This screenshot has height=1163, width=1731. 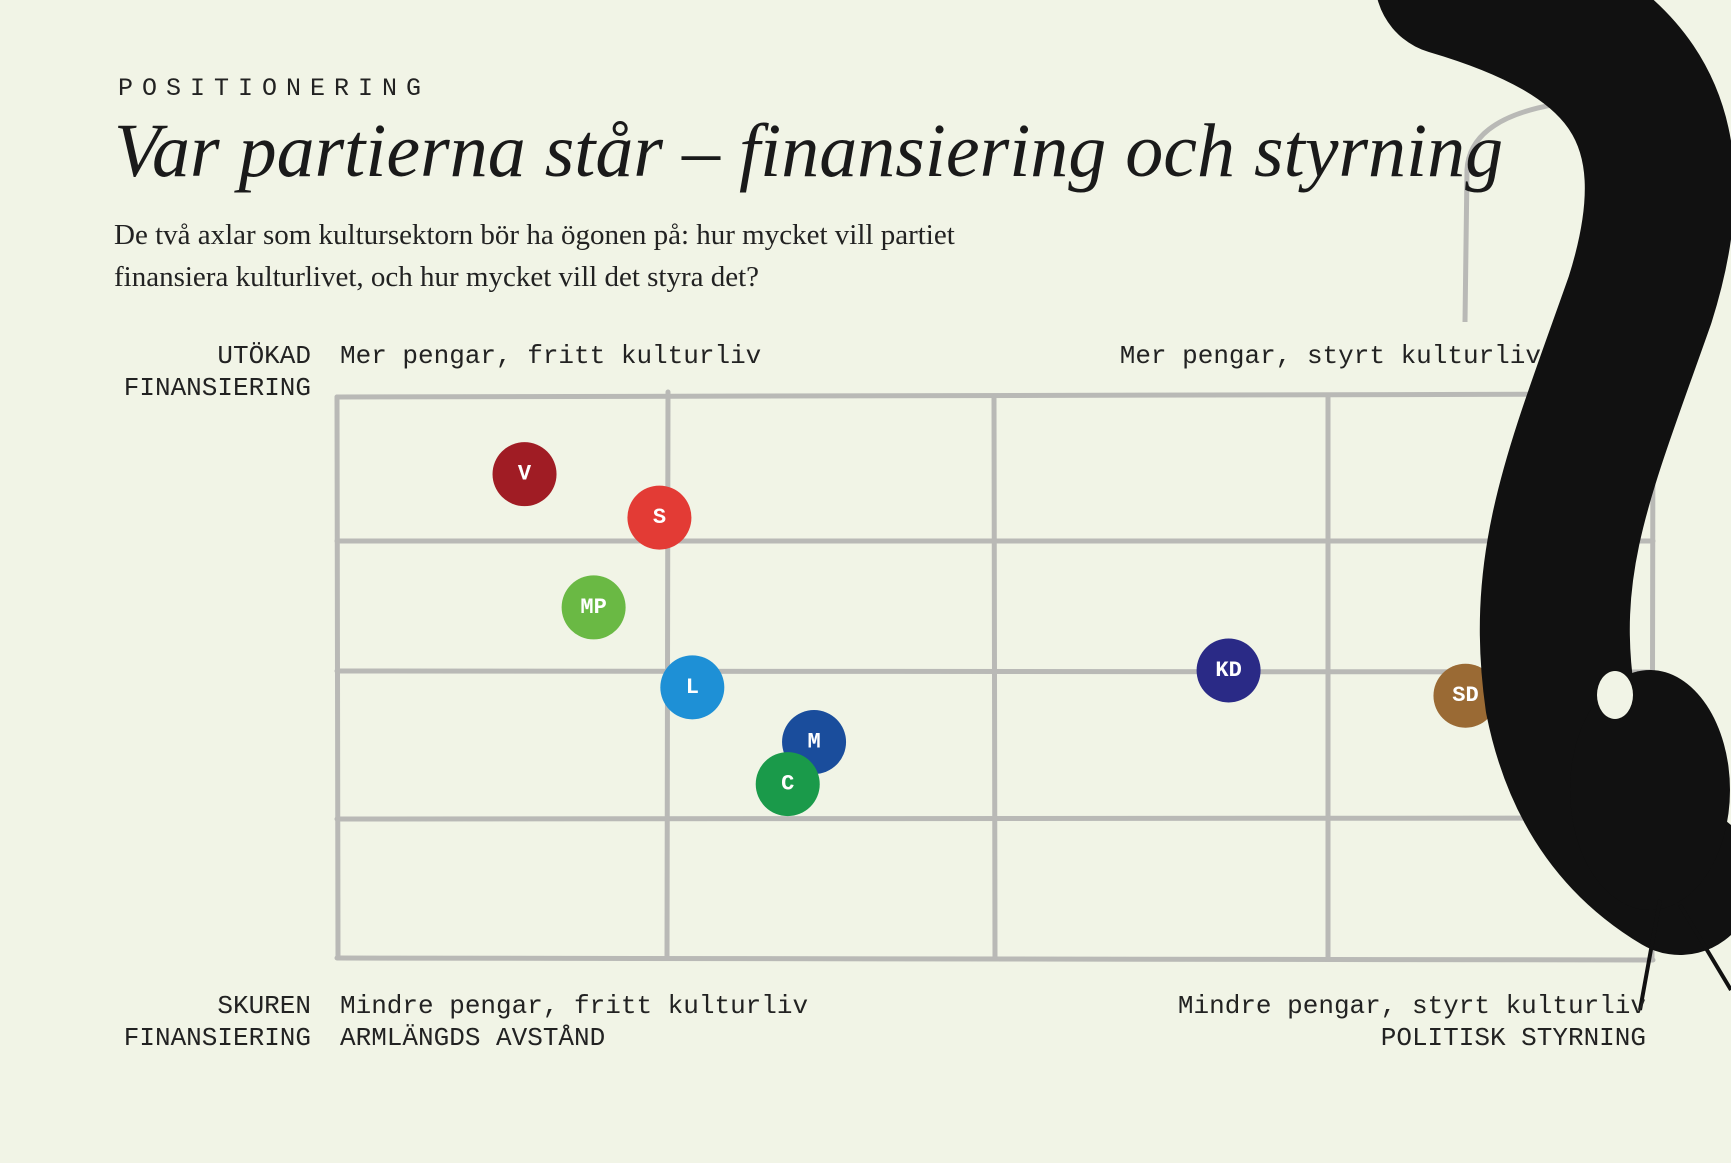 I want to click on party-label: KD, so click(x=1228, y=670).